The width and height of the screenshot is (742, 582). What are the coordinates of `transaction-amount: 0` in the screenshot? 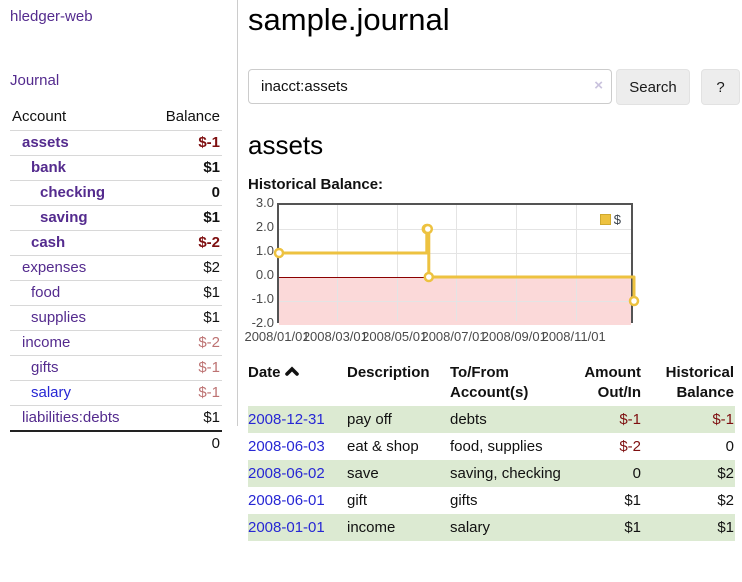 It's located at (636, 473).